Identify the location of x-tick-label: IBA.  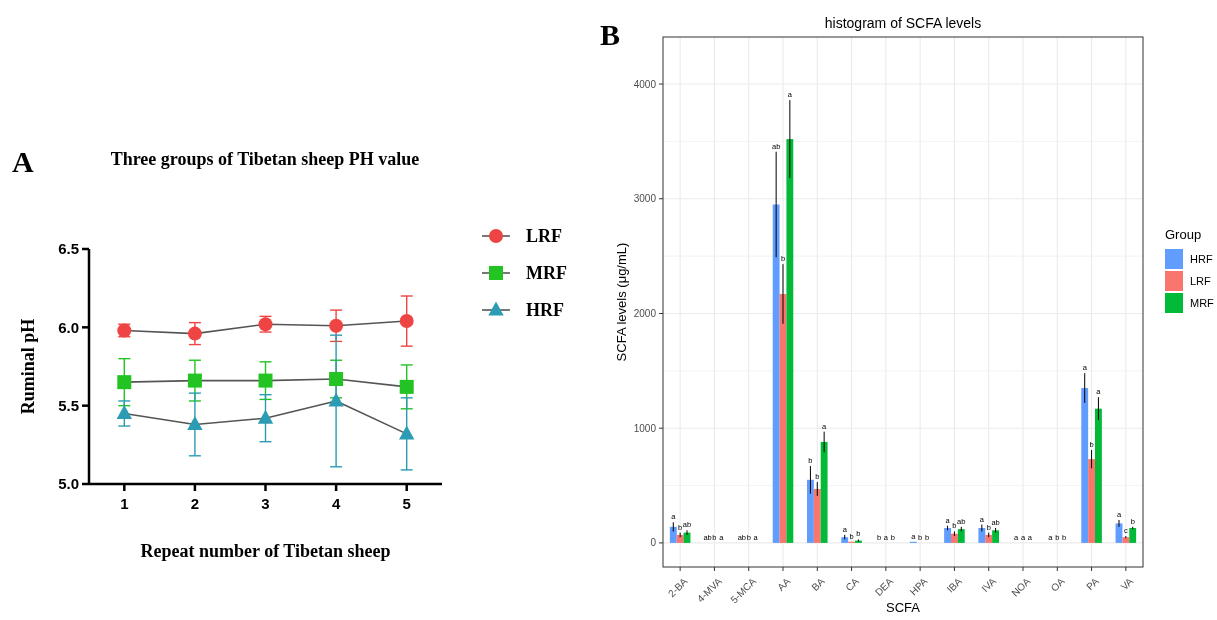
(954, 585).